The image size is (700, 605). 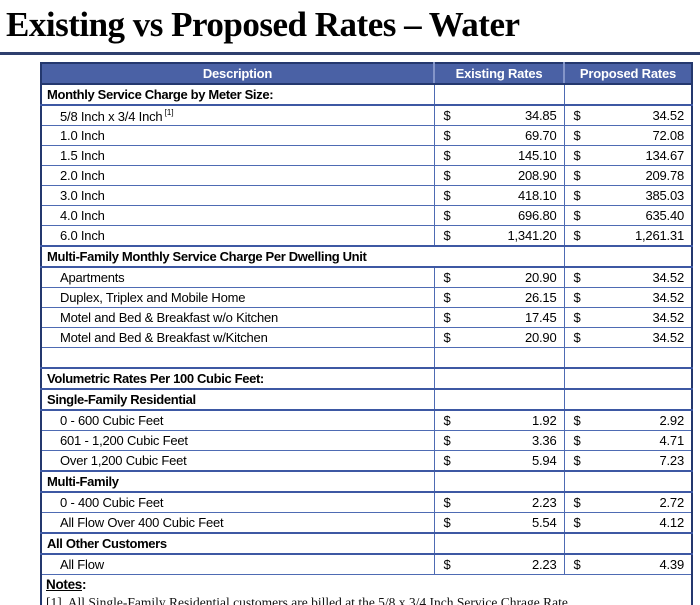 What do you see at coordinates (628, 175) in the screenshot?
I see `proposed-rate-cell: $209.78` at bounding box center [628, 175].